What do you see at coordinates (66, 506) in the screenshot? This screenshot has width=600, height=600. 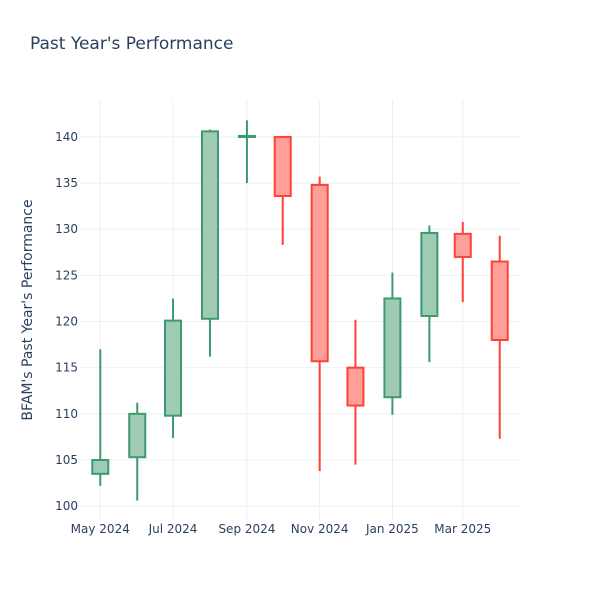 I see `y-tick-label: 100` at bounding box center [66, 506].